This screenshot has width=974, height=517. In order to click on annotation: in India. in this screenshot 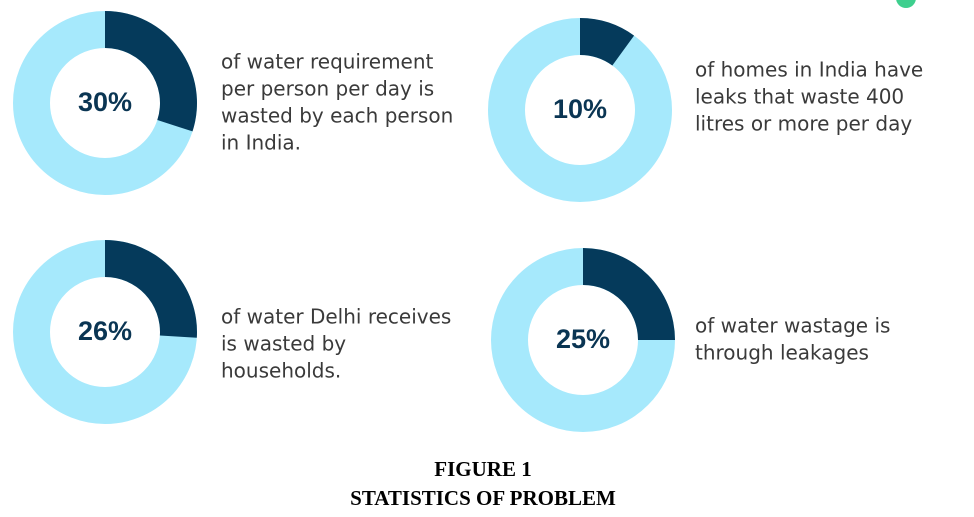, I will do `click(261, 143)`.